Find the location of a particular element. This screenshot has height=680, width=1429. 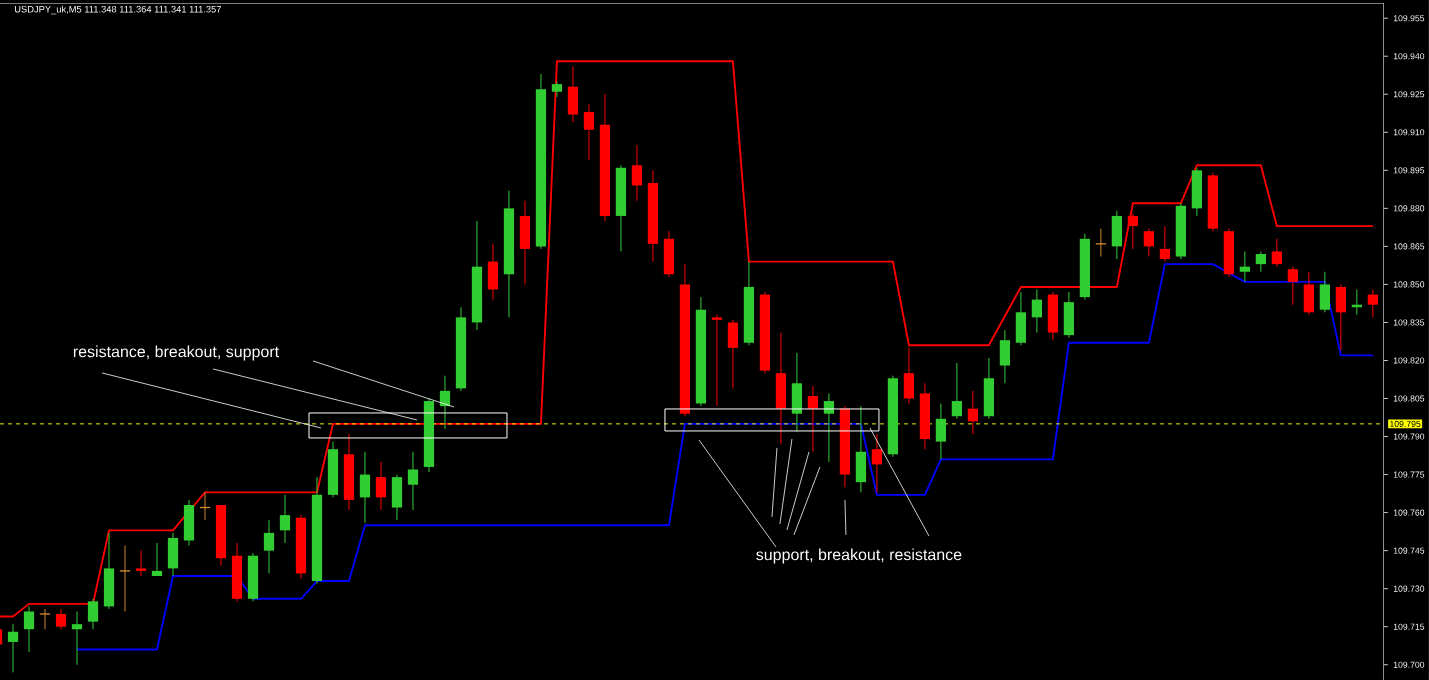

y-tick-label: 109.790 is located at coordinates (1409, 436).